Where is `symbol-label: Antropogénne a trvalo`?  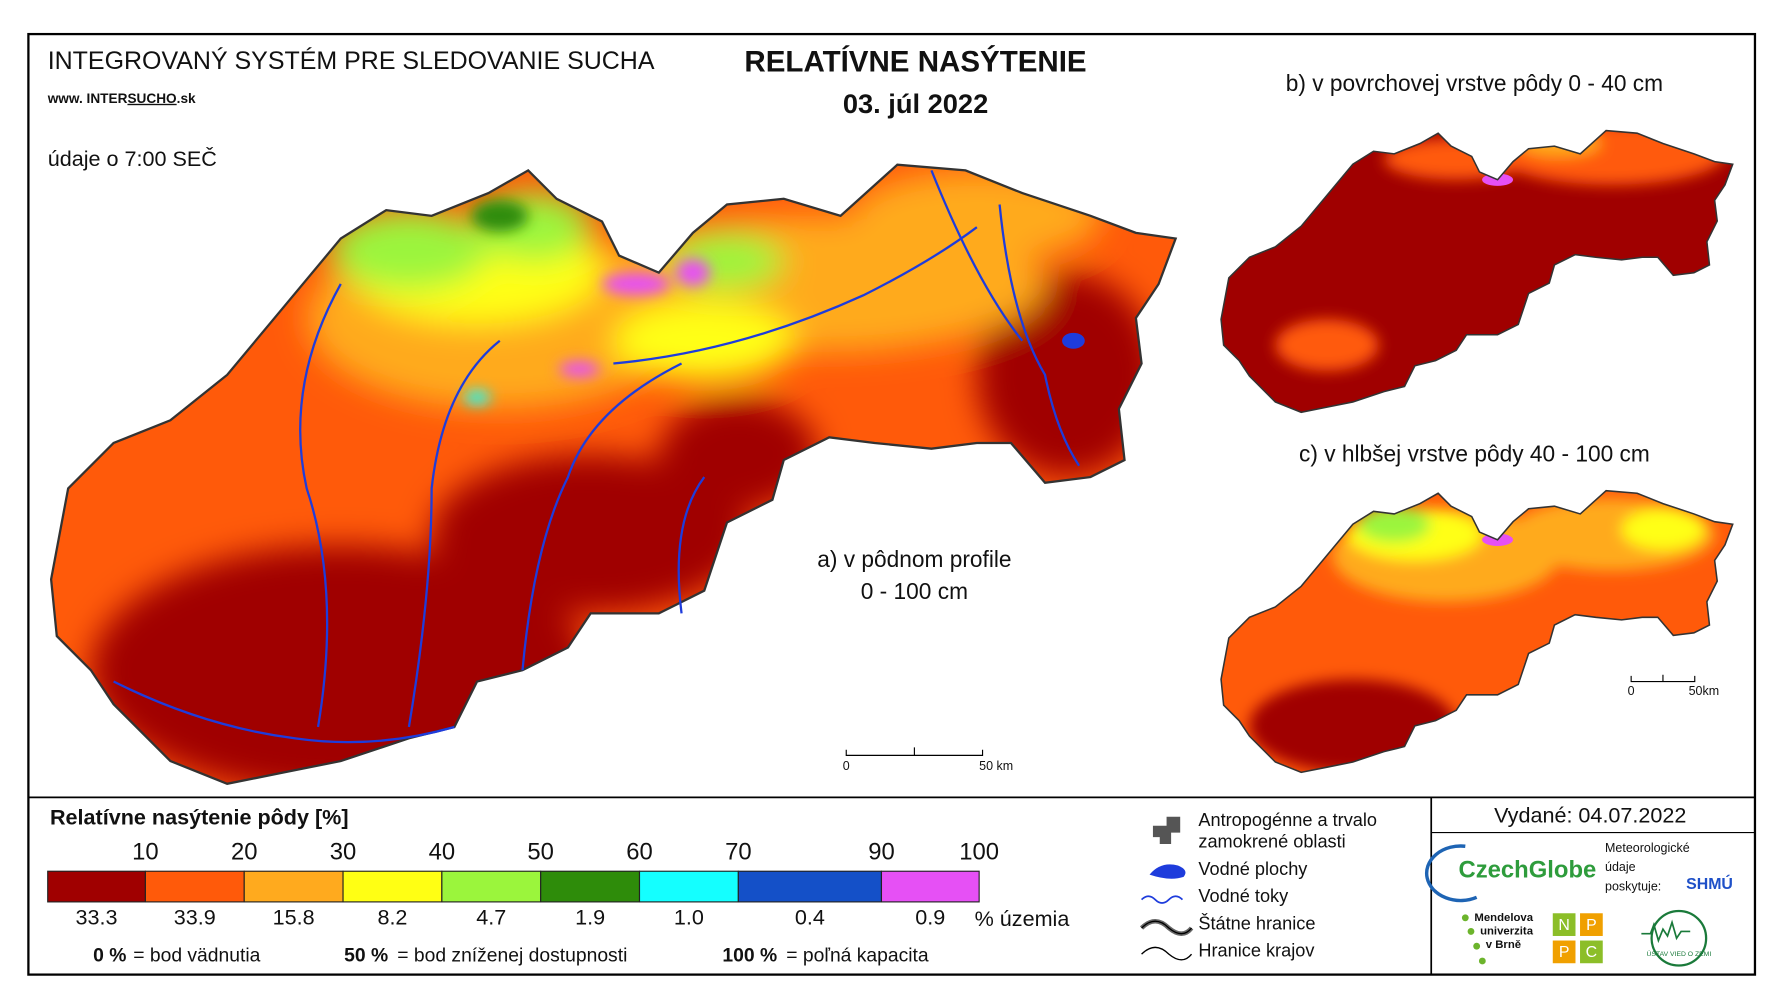 symbol-label: Antropogénne a trvalo is located at coordinates (1287, 820).